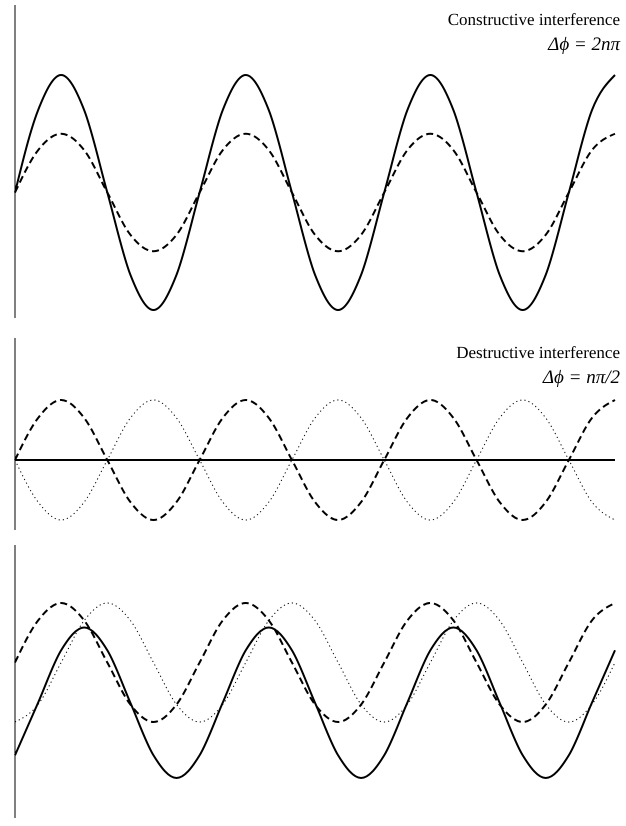 This screenshot has width=626, height=826. What do you see at coordinates (581, 377) in the screenshot?
I see `text: Δϕ = nπ/2` at bounding box center [581, 377].